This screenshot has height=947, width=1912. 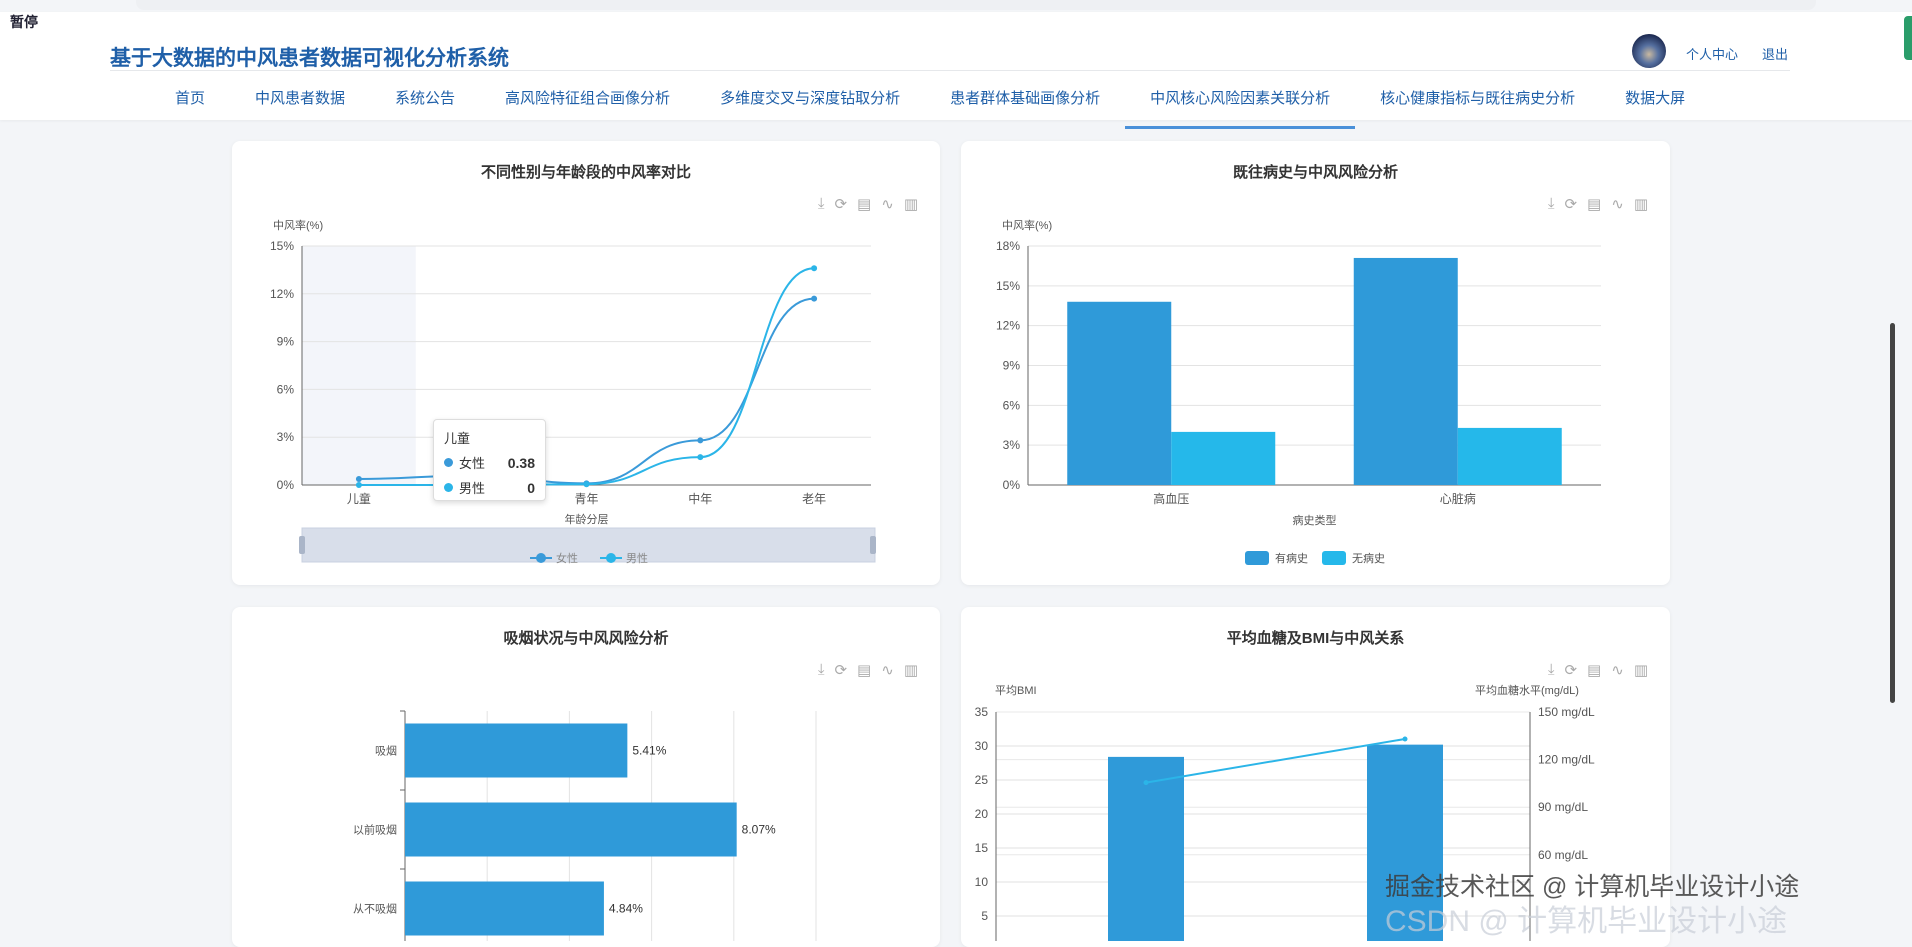 What do you see at coordinates (386, 751) in the screenshot?
I see `y-tick-label: 吸烟` at bounding box center [386, 751].